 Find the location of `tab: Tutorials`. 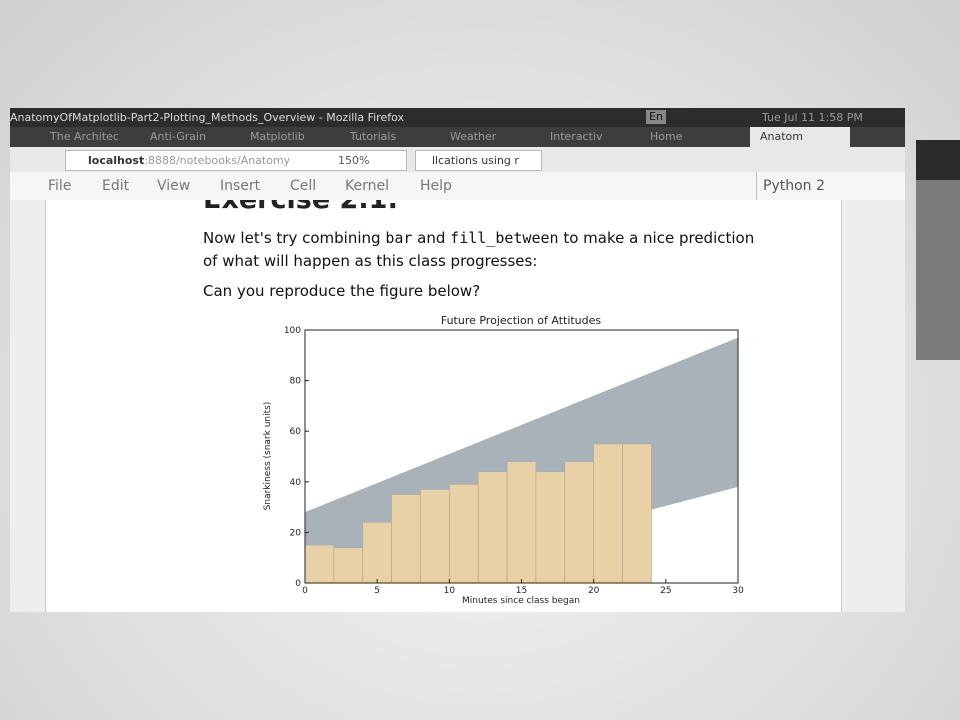

tab: Tutorials is located at coordinates (373, 136).